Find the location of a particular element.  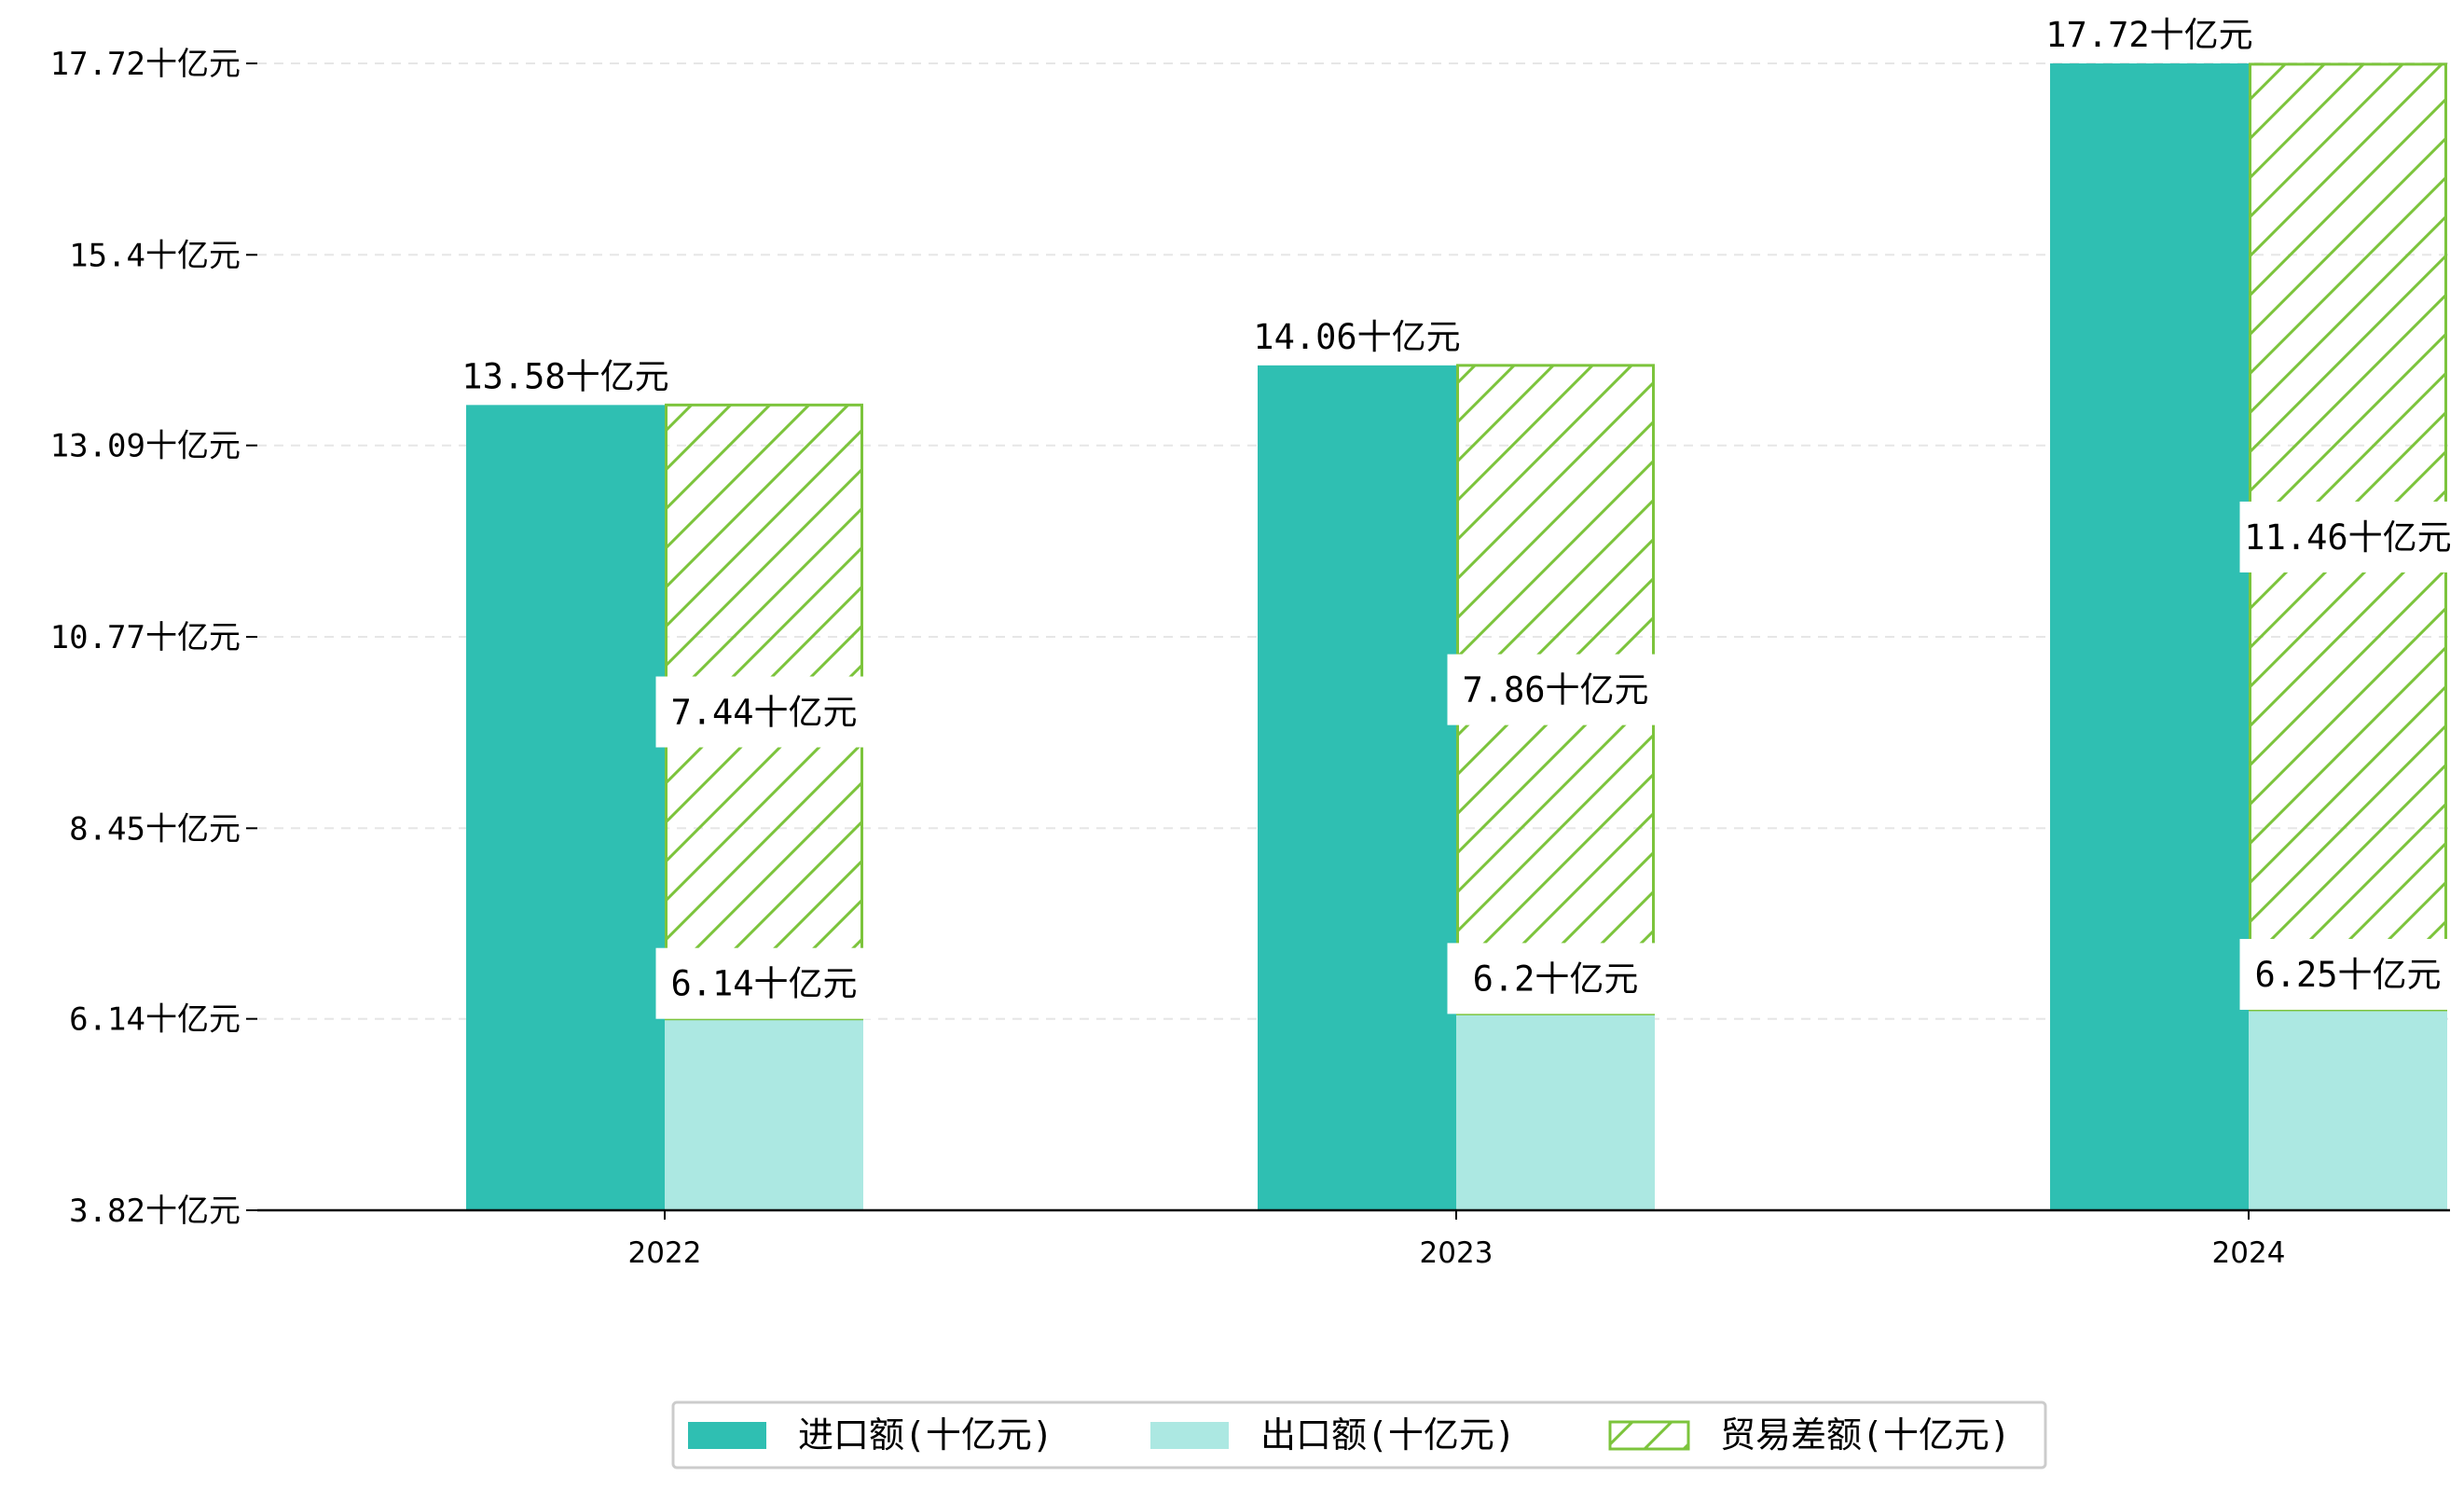

legend-item-import: 进口额(十亿元) is located at coordinates (871, 1435).